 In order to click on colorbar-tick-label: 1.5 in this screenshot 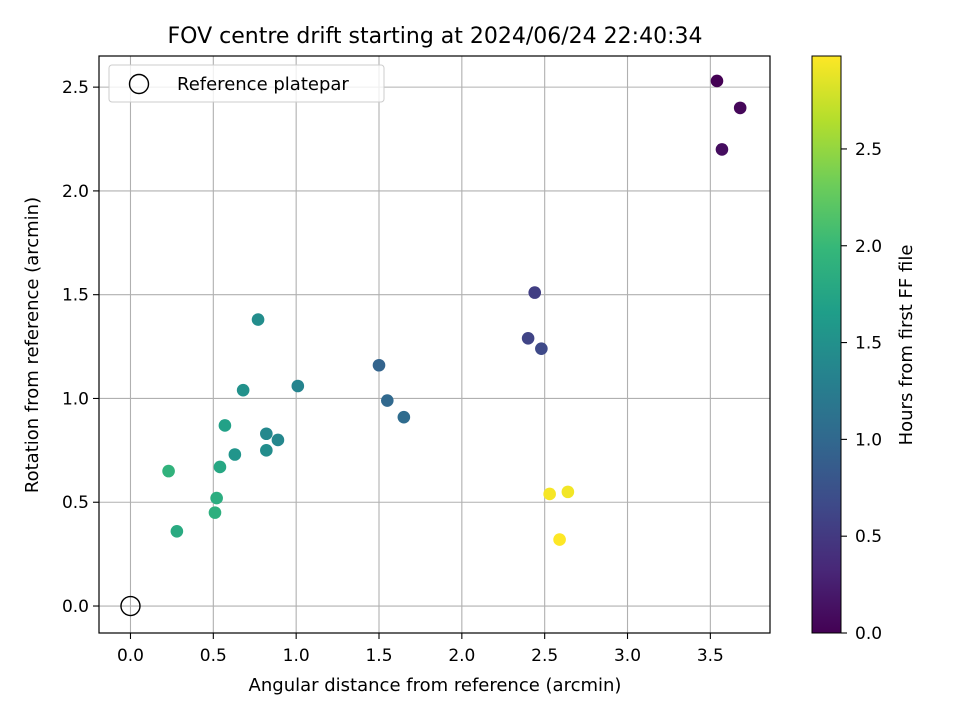, I will do `click(868, 344)`.